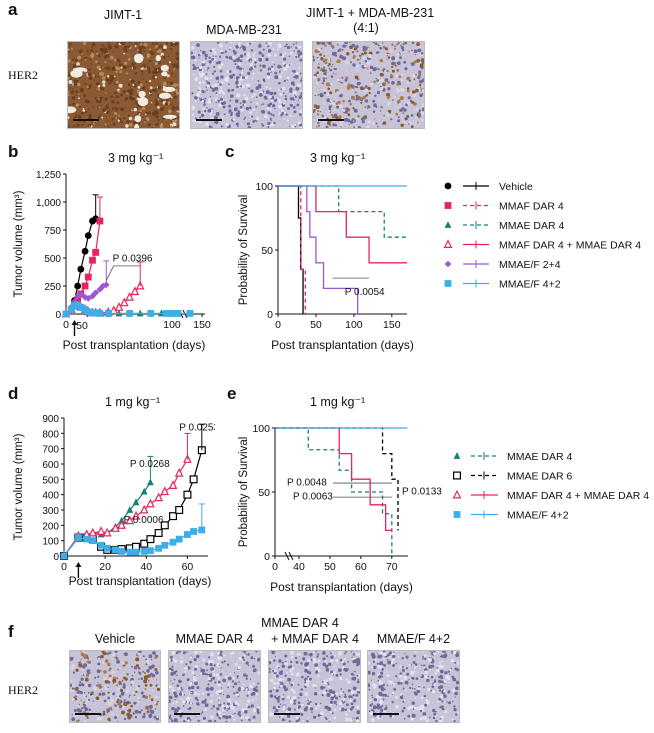 The image size is (654, 733). What do you see at coordinates (313, 497) in the screenshot?
I see `p-value-annotation: P 0.0063` at bounding box center [313, 497].